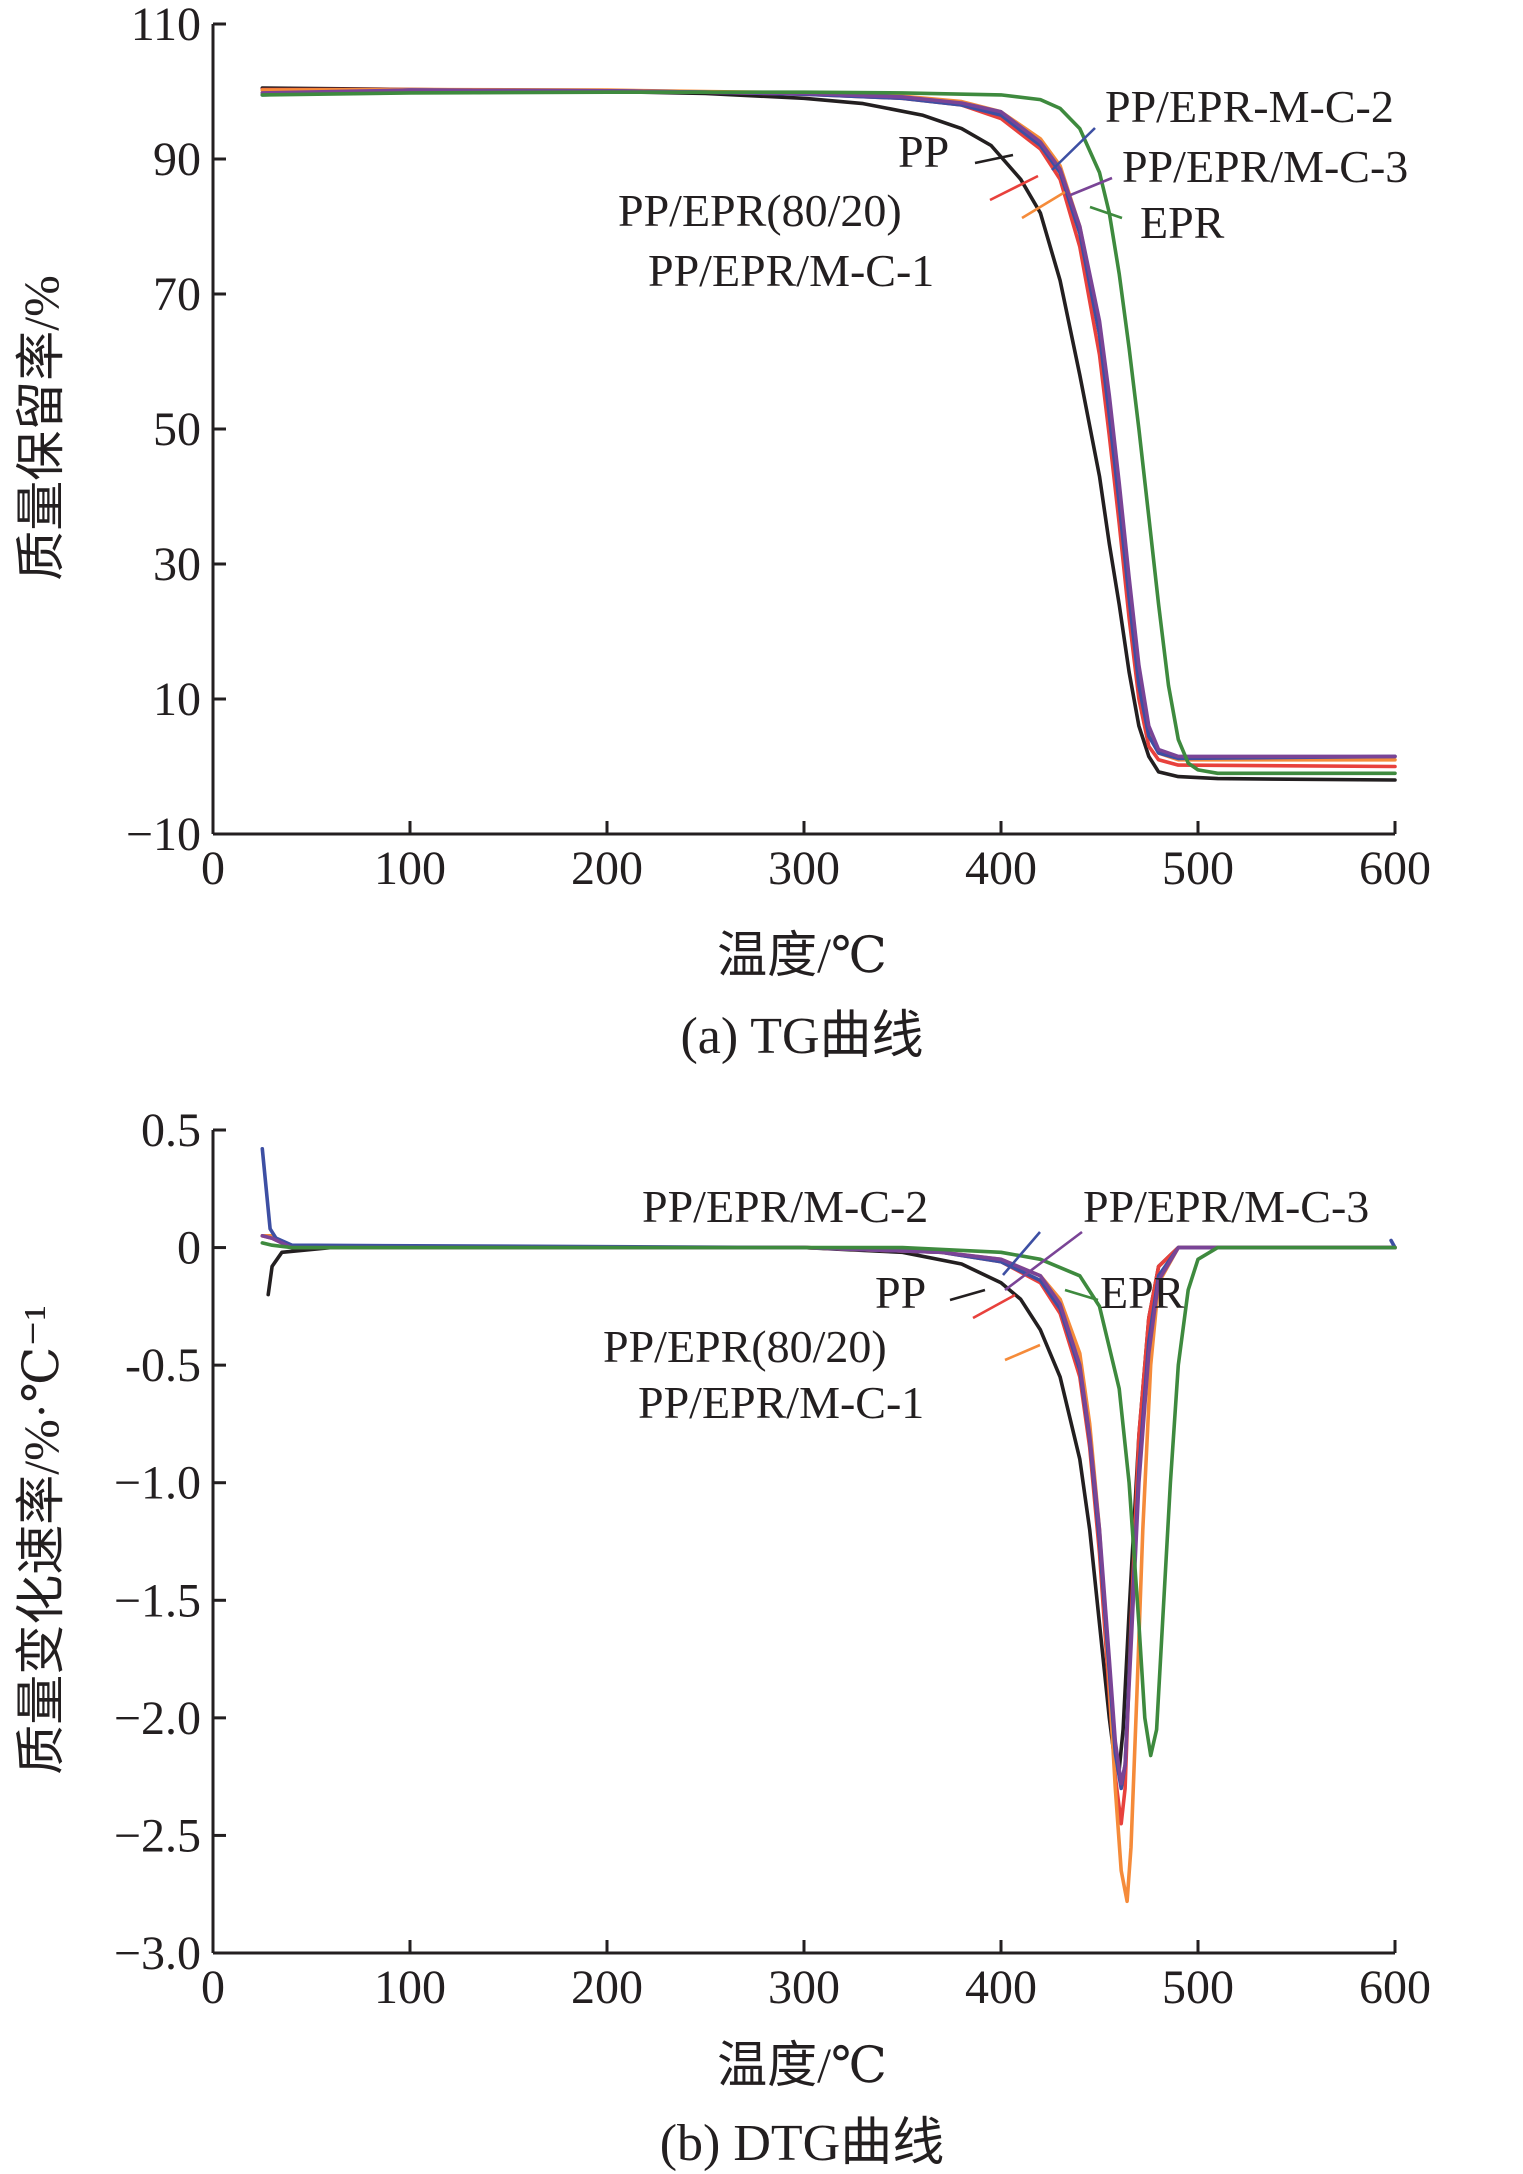  What do you see at coordinates (177, 564) in the screenshot?
I see `tg-y-tick-label: 30` at bounding box center [177, 564].